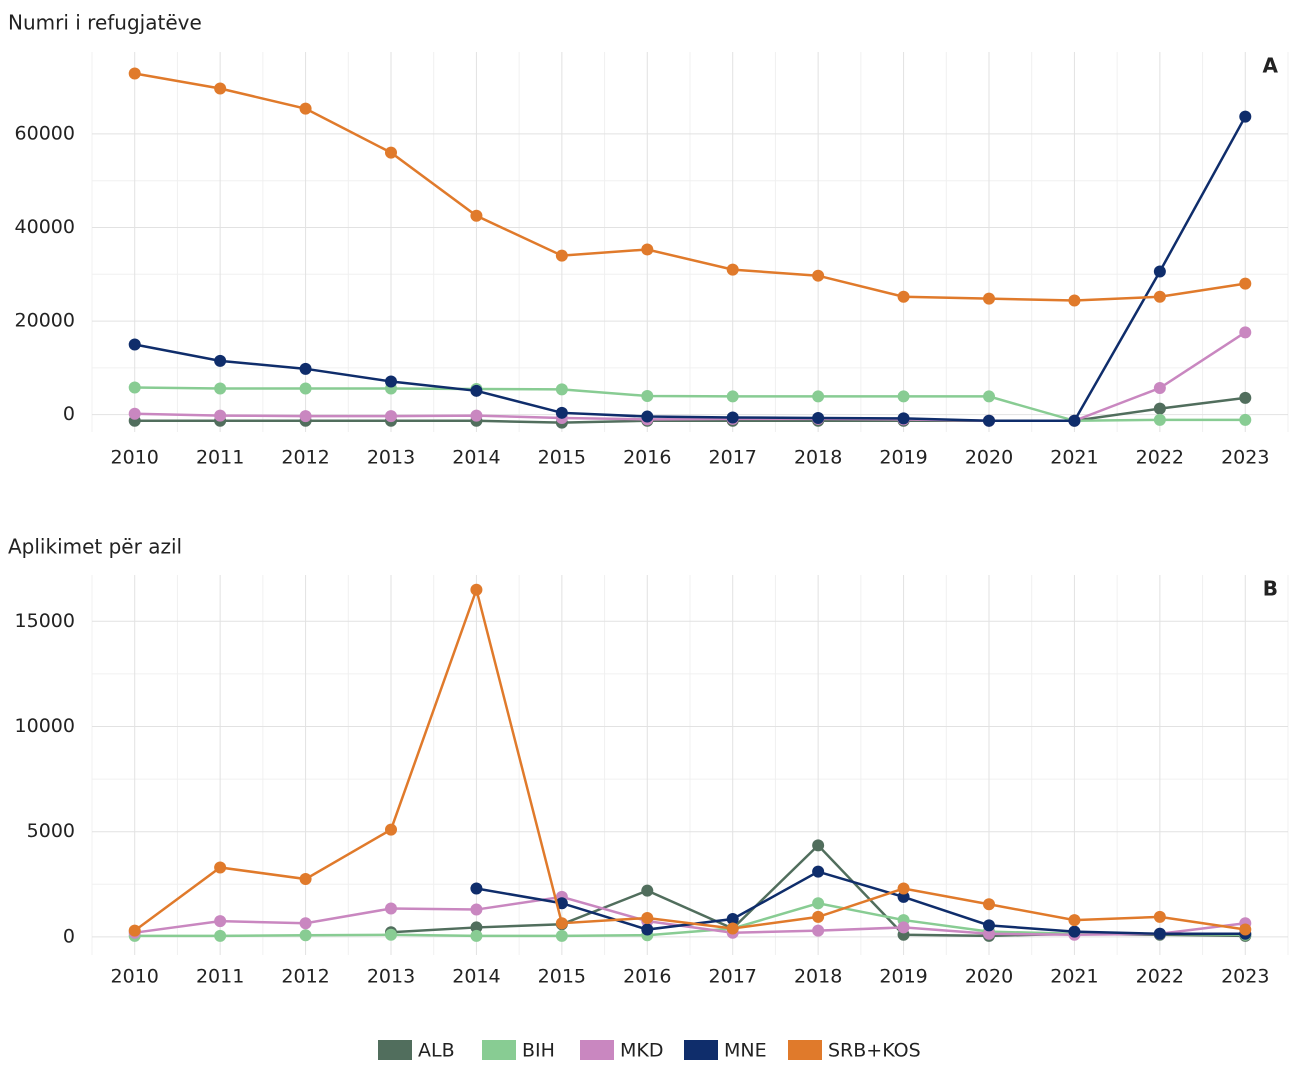  Describe the element at coordinates (874, 1051) in the screenshot. I see `legend-label: SRB+KOS` at that location.